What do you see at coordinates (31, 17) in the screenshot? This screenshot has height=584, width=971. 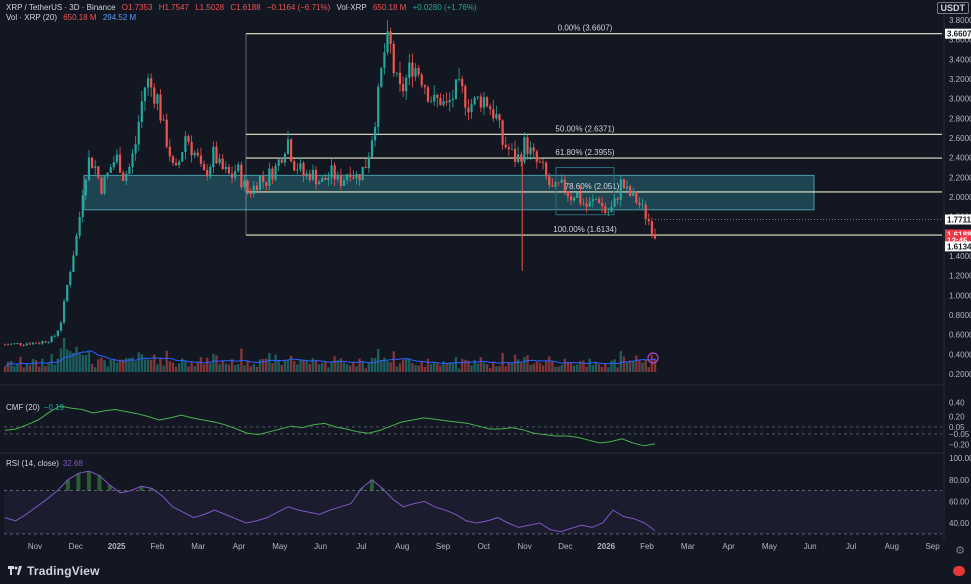 I see `volume-label: Vol · XRP (20)` at bounding box center [31, 17].